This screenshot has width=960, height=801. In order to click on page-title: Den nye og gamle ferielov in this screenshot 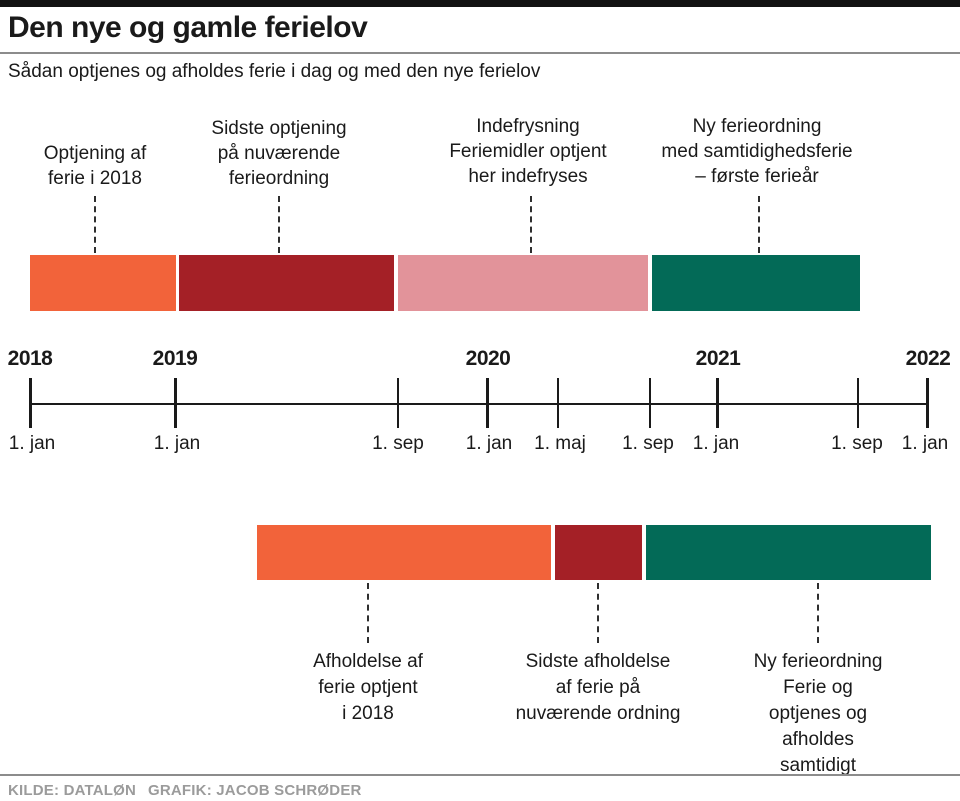, I will do `click(188, 27)`.